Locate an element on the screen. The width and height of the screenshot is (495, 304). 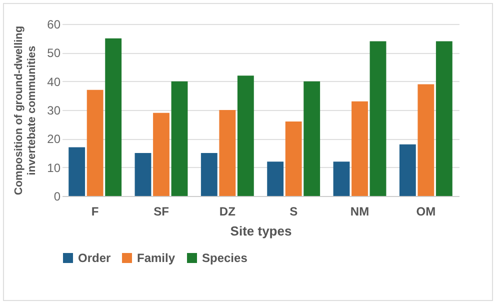
y-tick-label: 50 is located at coordinates (54, 53).